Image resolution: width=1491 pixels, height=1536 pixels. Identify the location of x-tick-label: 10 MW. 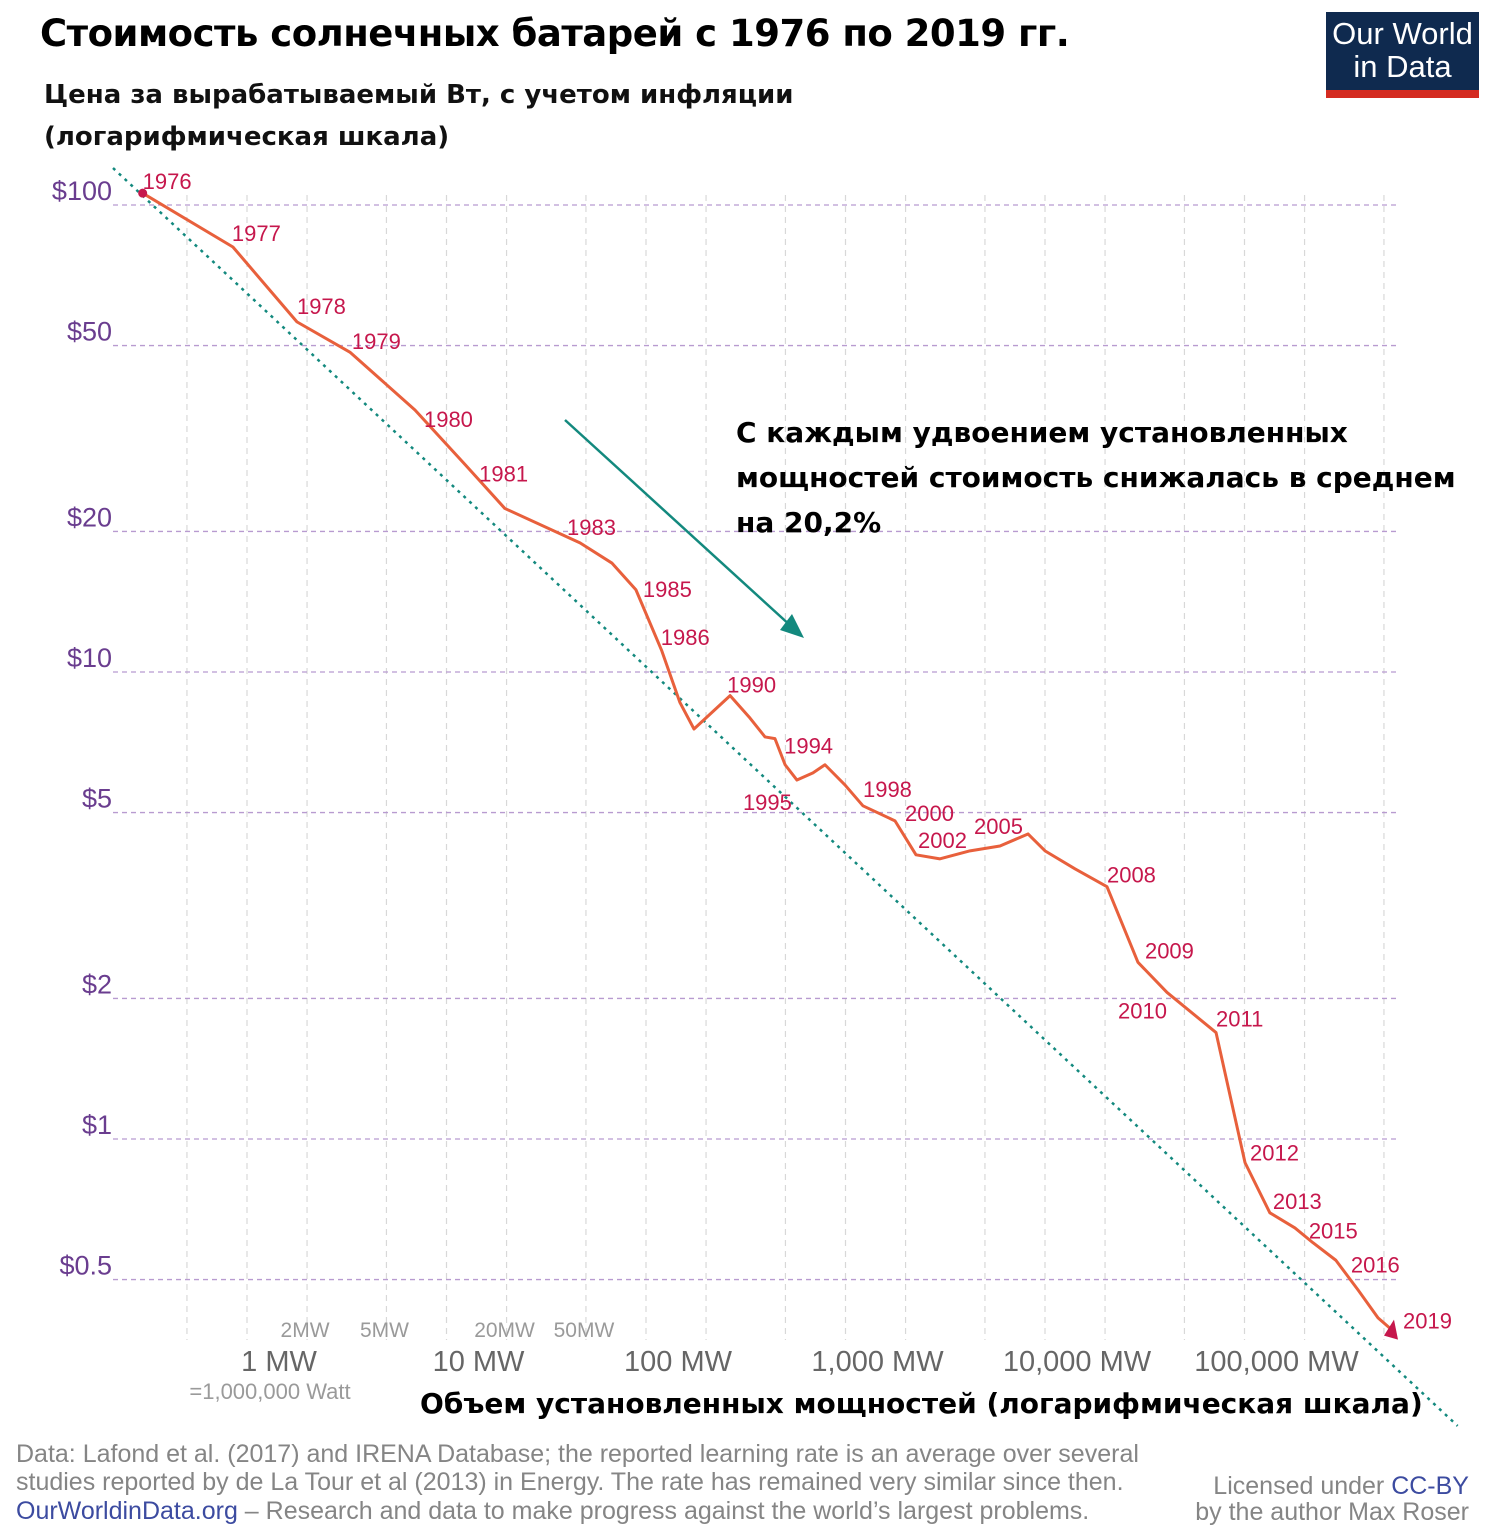
(479, 1362).